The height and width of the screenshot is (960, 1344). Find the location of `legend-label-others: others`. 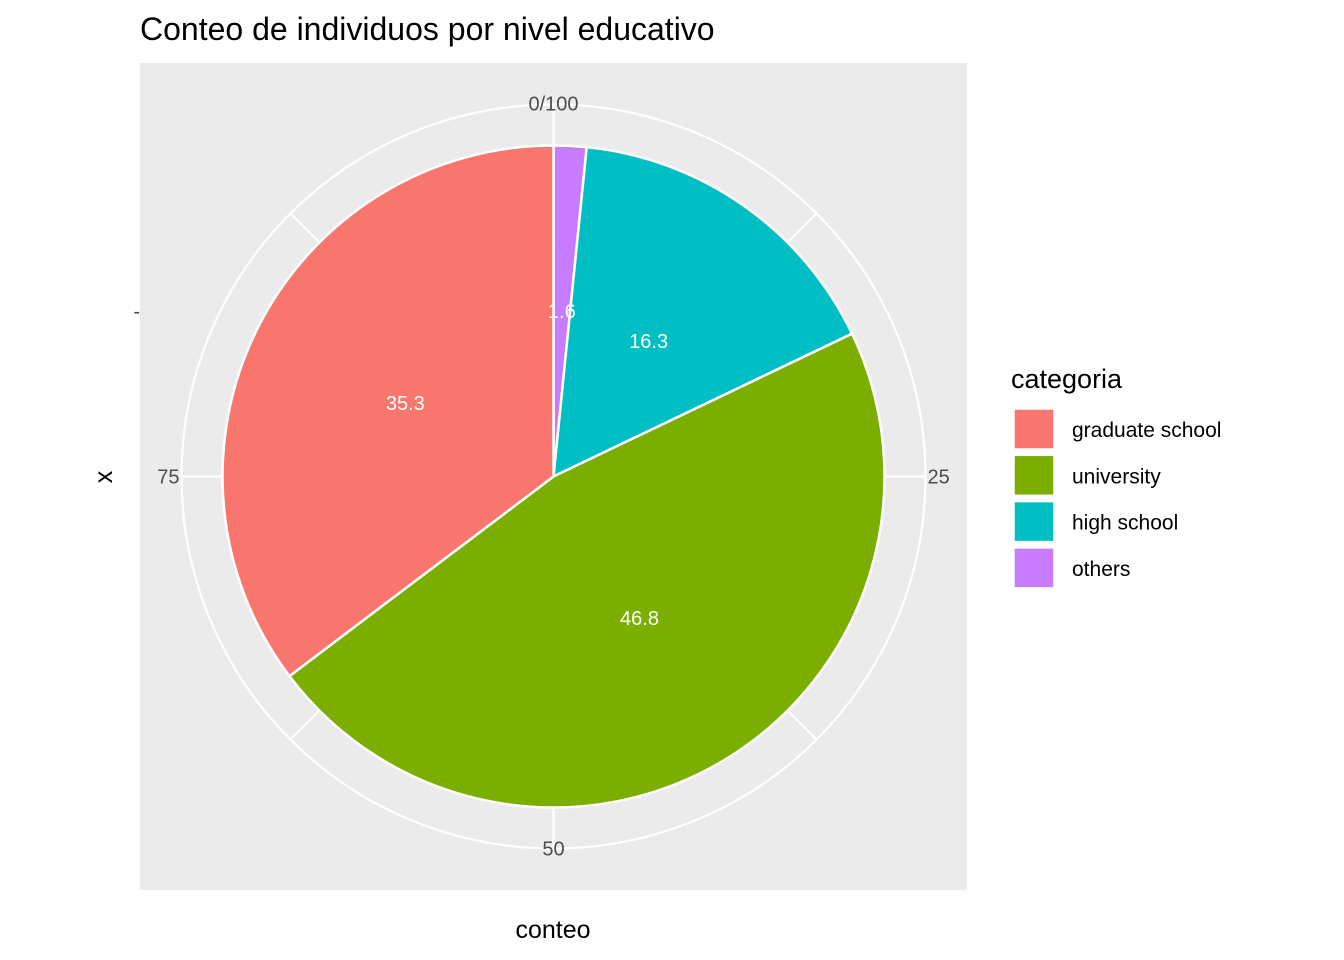

legend-label-others: others is located at coordinates (1101, 569).